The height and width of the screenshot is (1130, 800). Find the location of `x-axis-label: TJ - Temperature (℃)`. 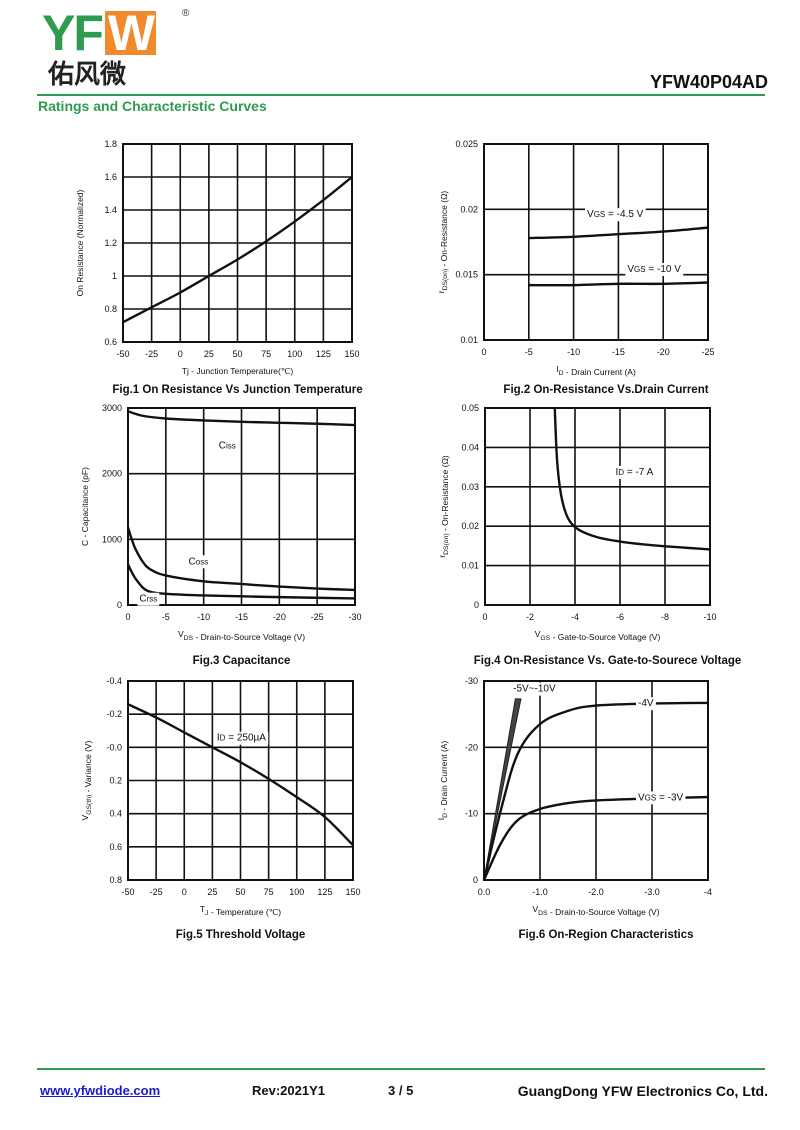

x-axis-label: TJ - Temperature (℃) is located at coordinates (240, 910).